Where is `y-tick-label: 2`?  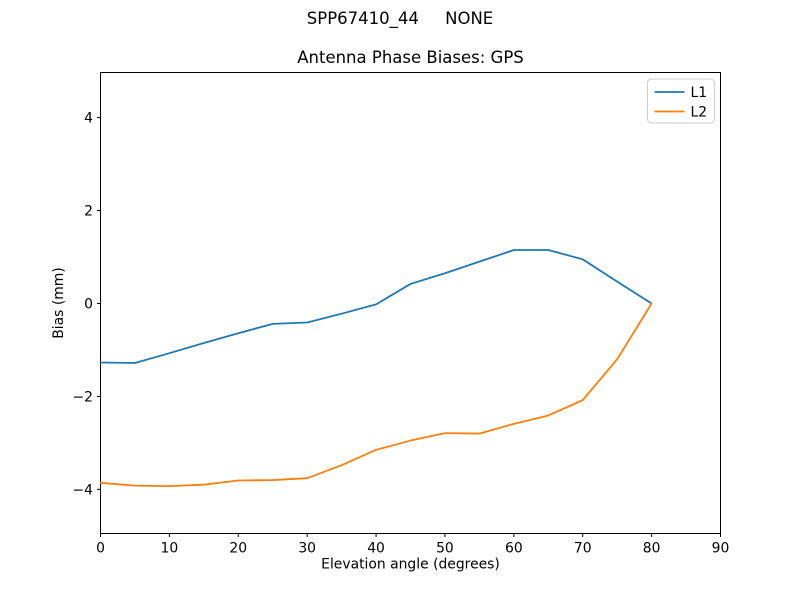
y-tick-label: 2 is located at coordinates (88, 212).